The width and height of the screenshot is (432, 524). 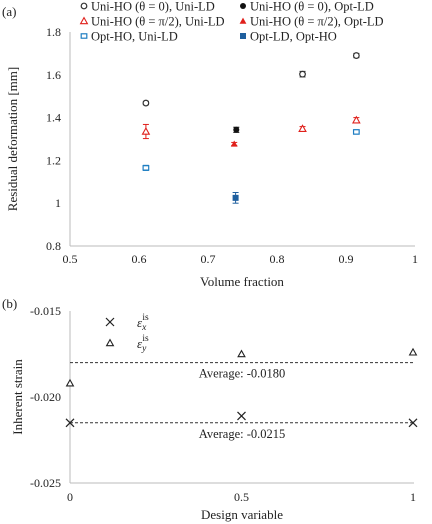 What do you see at coordinates (242, 281) in the screenshot?
I see `panel-a-x-label: Volume fraction` at bounding box center [242, 281].